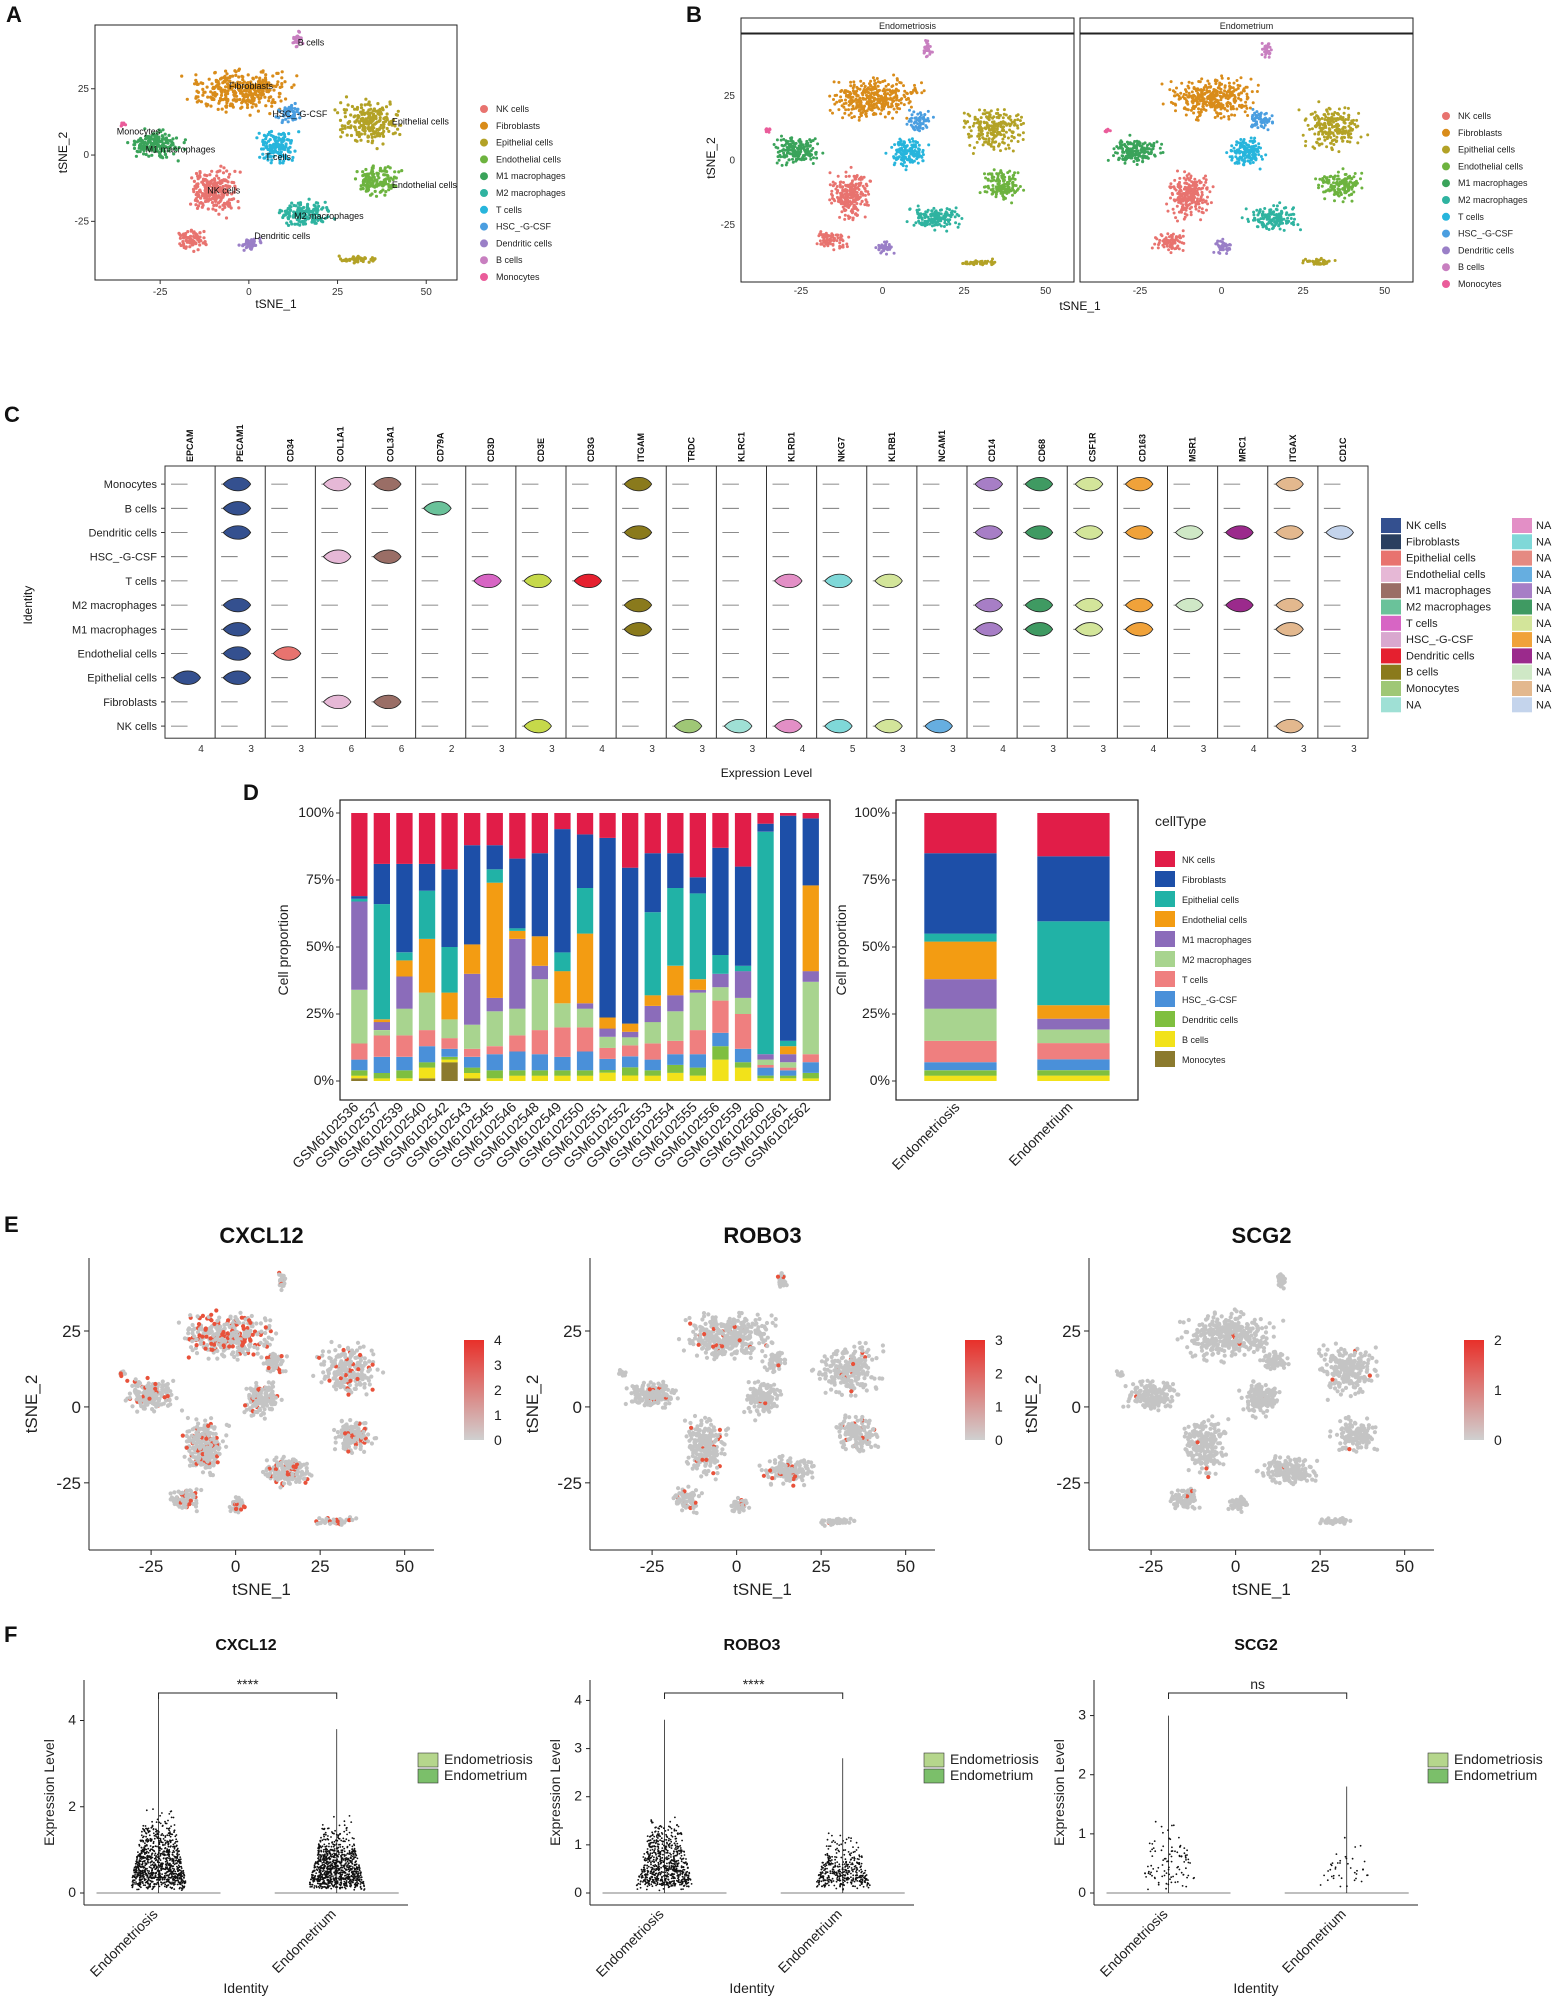 Image resolution: width=1555 pixels, height=1996 pixels. What do you see at coordinates (329, 216) in the screenshot?
I see `cluster-label: M2 macrophages` at bounding box center [329, 216].